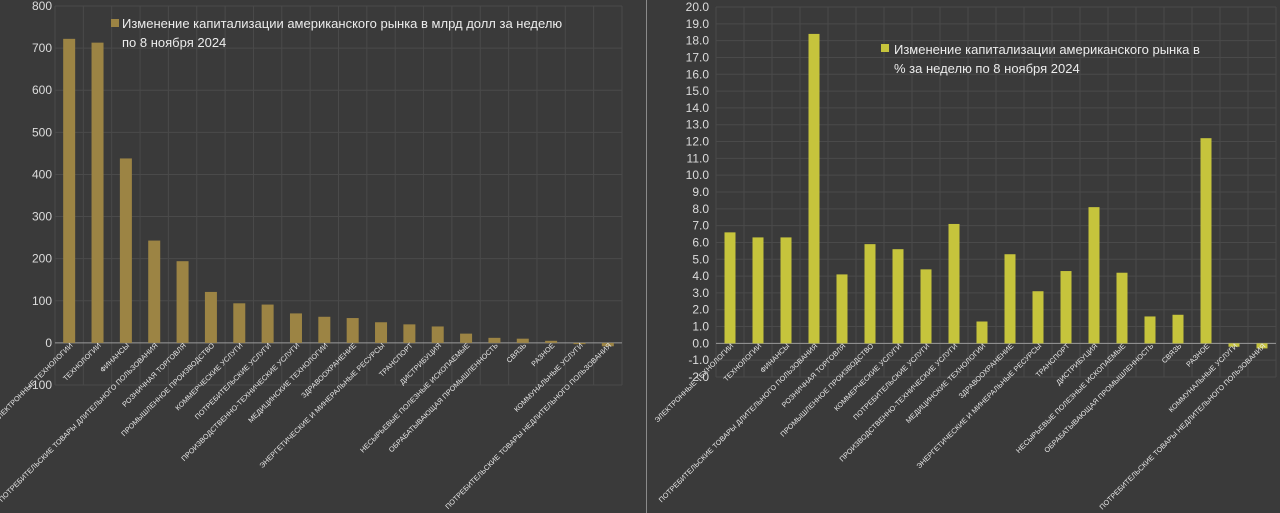 Image resolution: width=1280 pixels, height=513 pixels. Describe the element at coordinates (698, 24) in the screenshot. I see `y-tick-label: 19.0` at that location.